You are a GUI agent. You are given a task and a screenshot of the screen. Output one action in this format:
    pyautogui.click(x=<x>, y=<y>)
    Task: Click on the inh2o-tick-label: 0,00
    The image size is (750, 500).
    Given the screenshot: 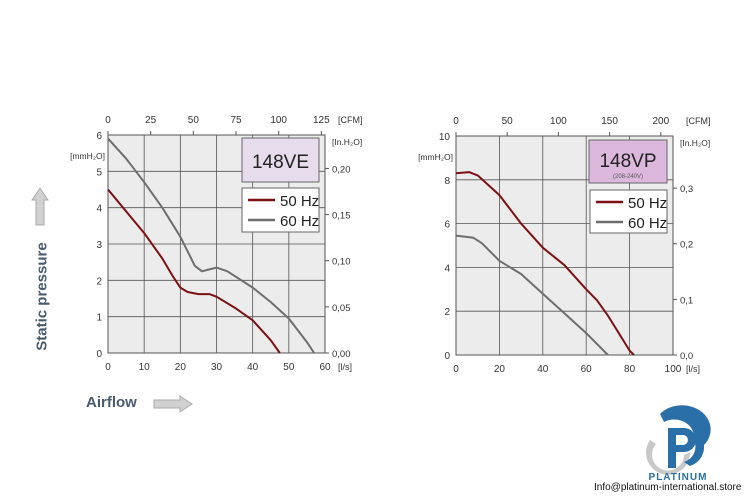 What is the action you would take?
    pyautogui.click(x=341, y=354)
    